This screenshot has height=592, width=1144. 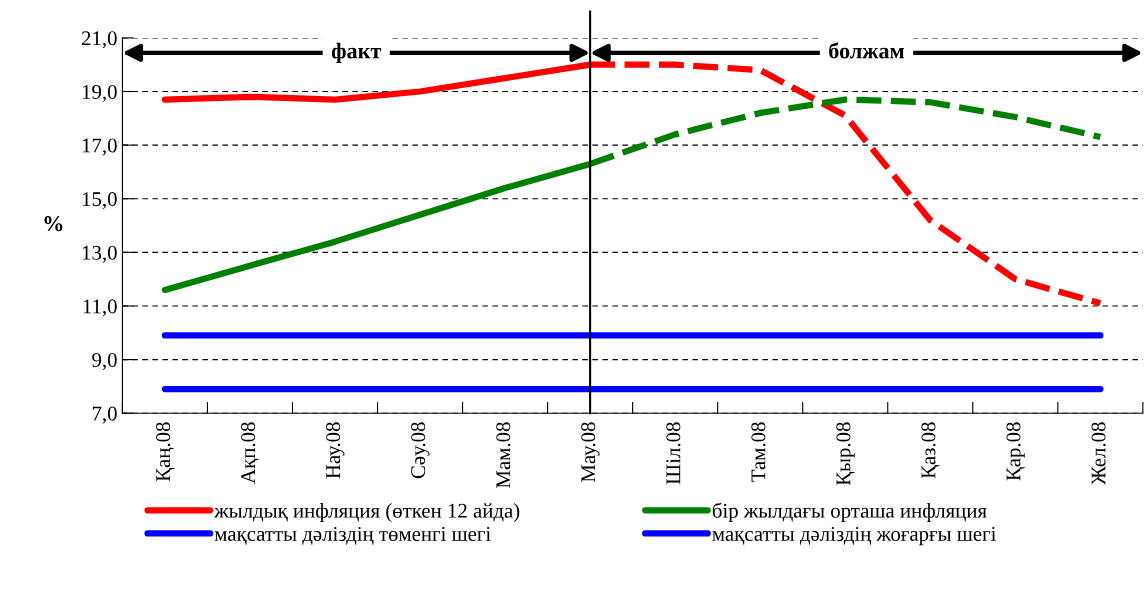 What do you see at coordinates (250, 453) in the screenshot?
I see `x-tick-label: Ақп.08` at bounding box center [250, 453].